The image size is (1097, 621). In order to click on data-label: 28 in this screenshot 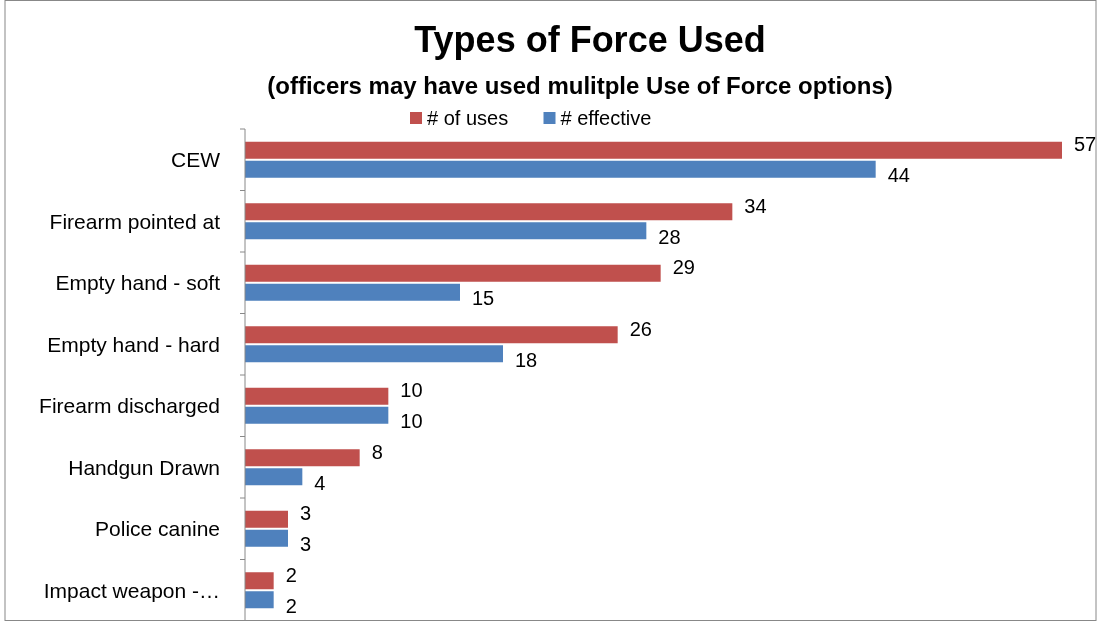, I will do `click(669, 236)`.